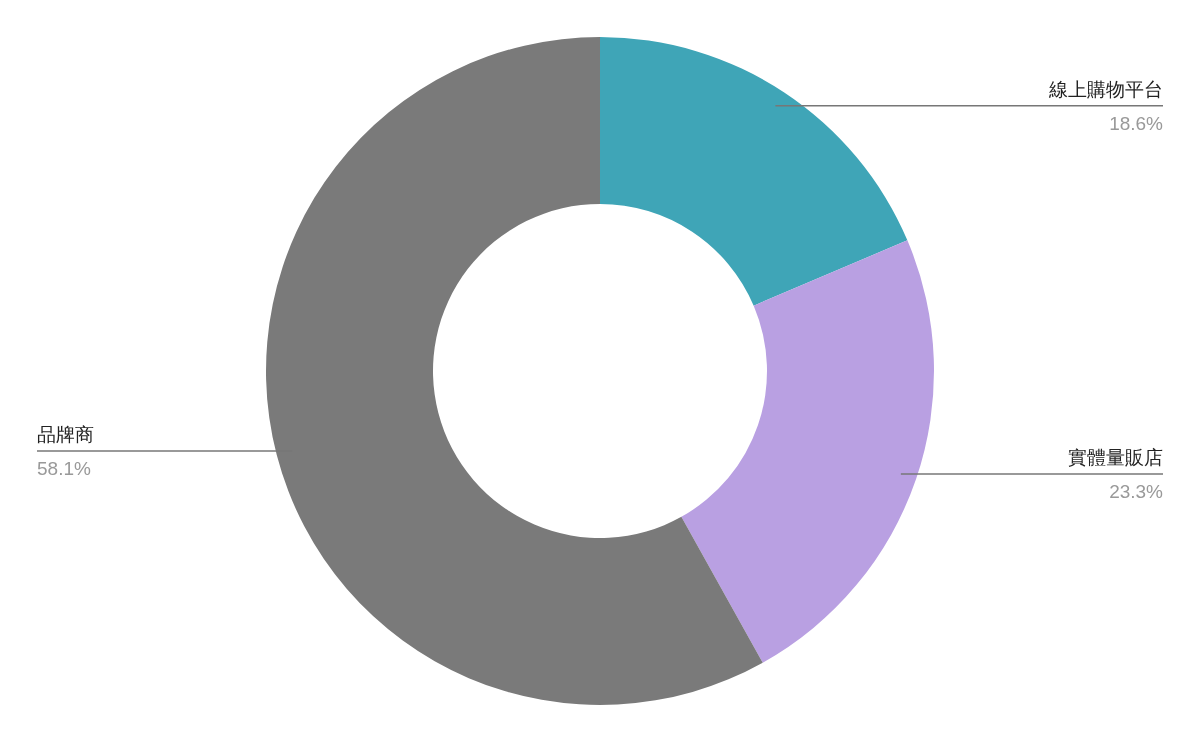 The height and width of the screenshot is (742, 1200). I want to click on slice-label: 實體量販店, so click(1115, 457).